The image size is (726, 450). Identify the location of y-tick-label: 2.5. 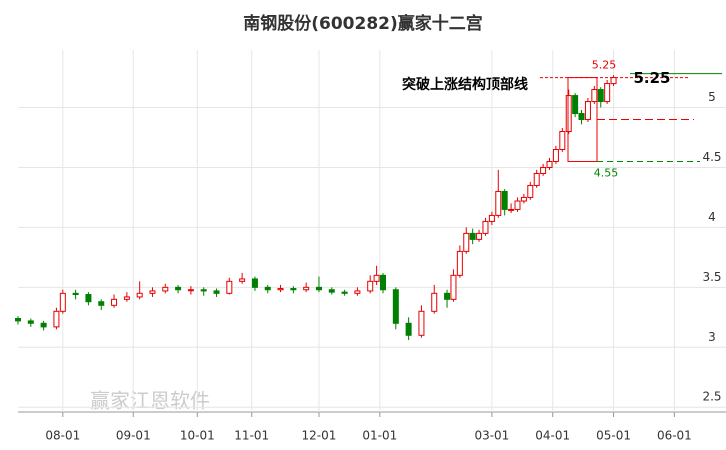
(711, 397).